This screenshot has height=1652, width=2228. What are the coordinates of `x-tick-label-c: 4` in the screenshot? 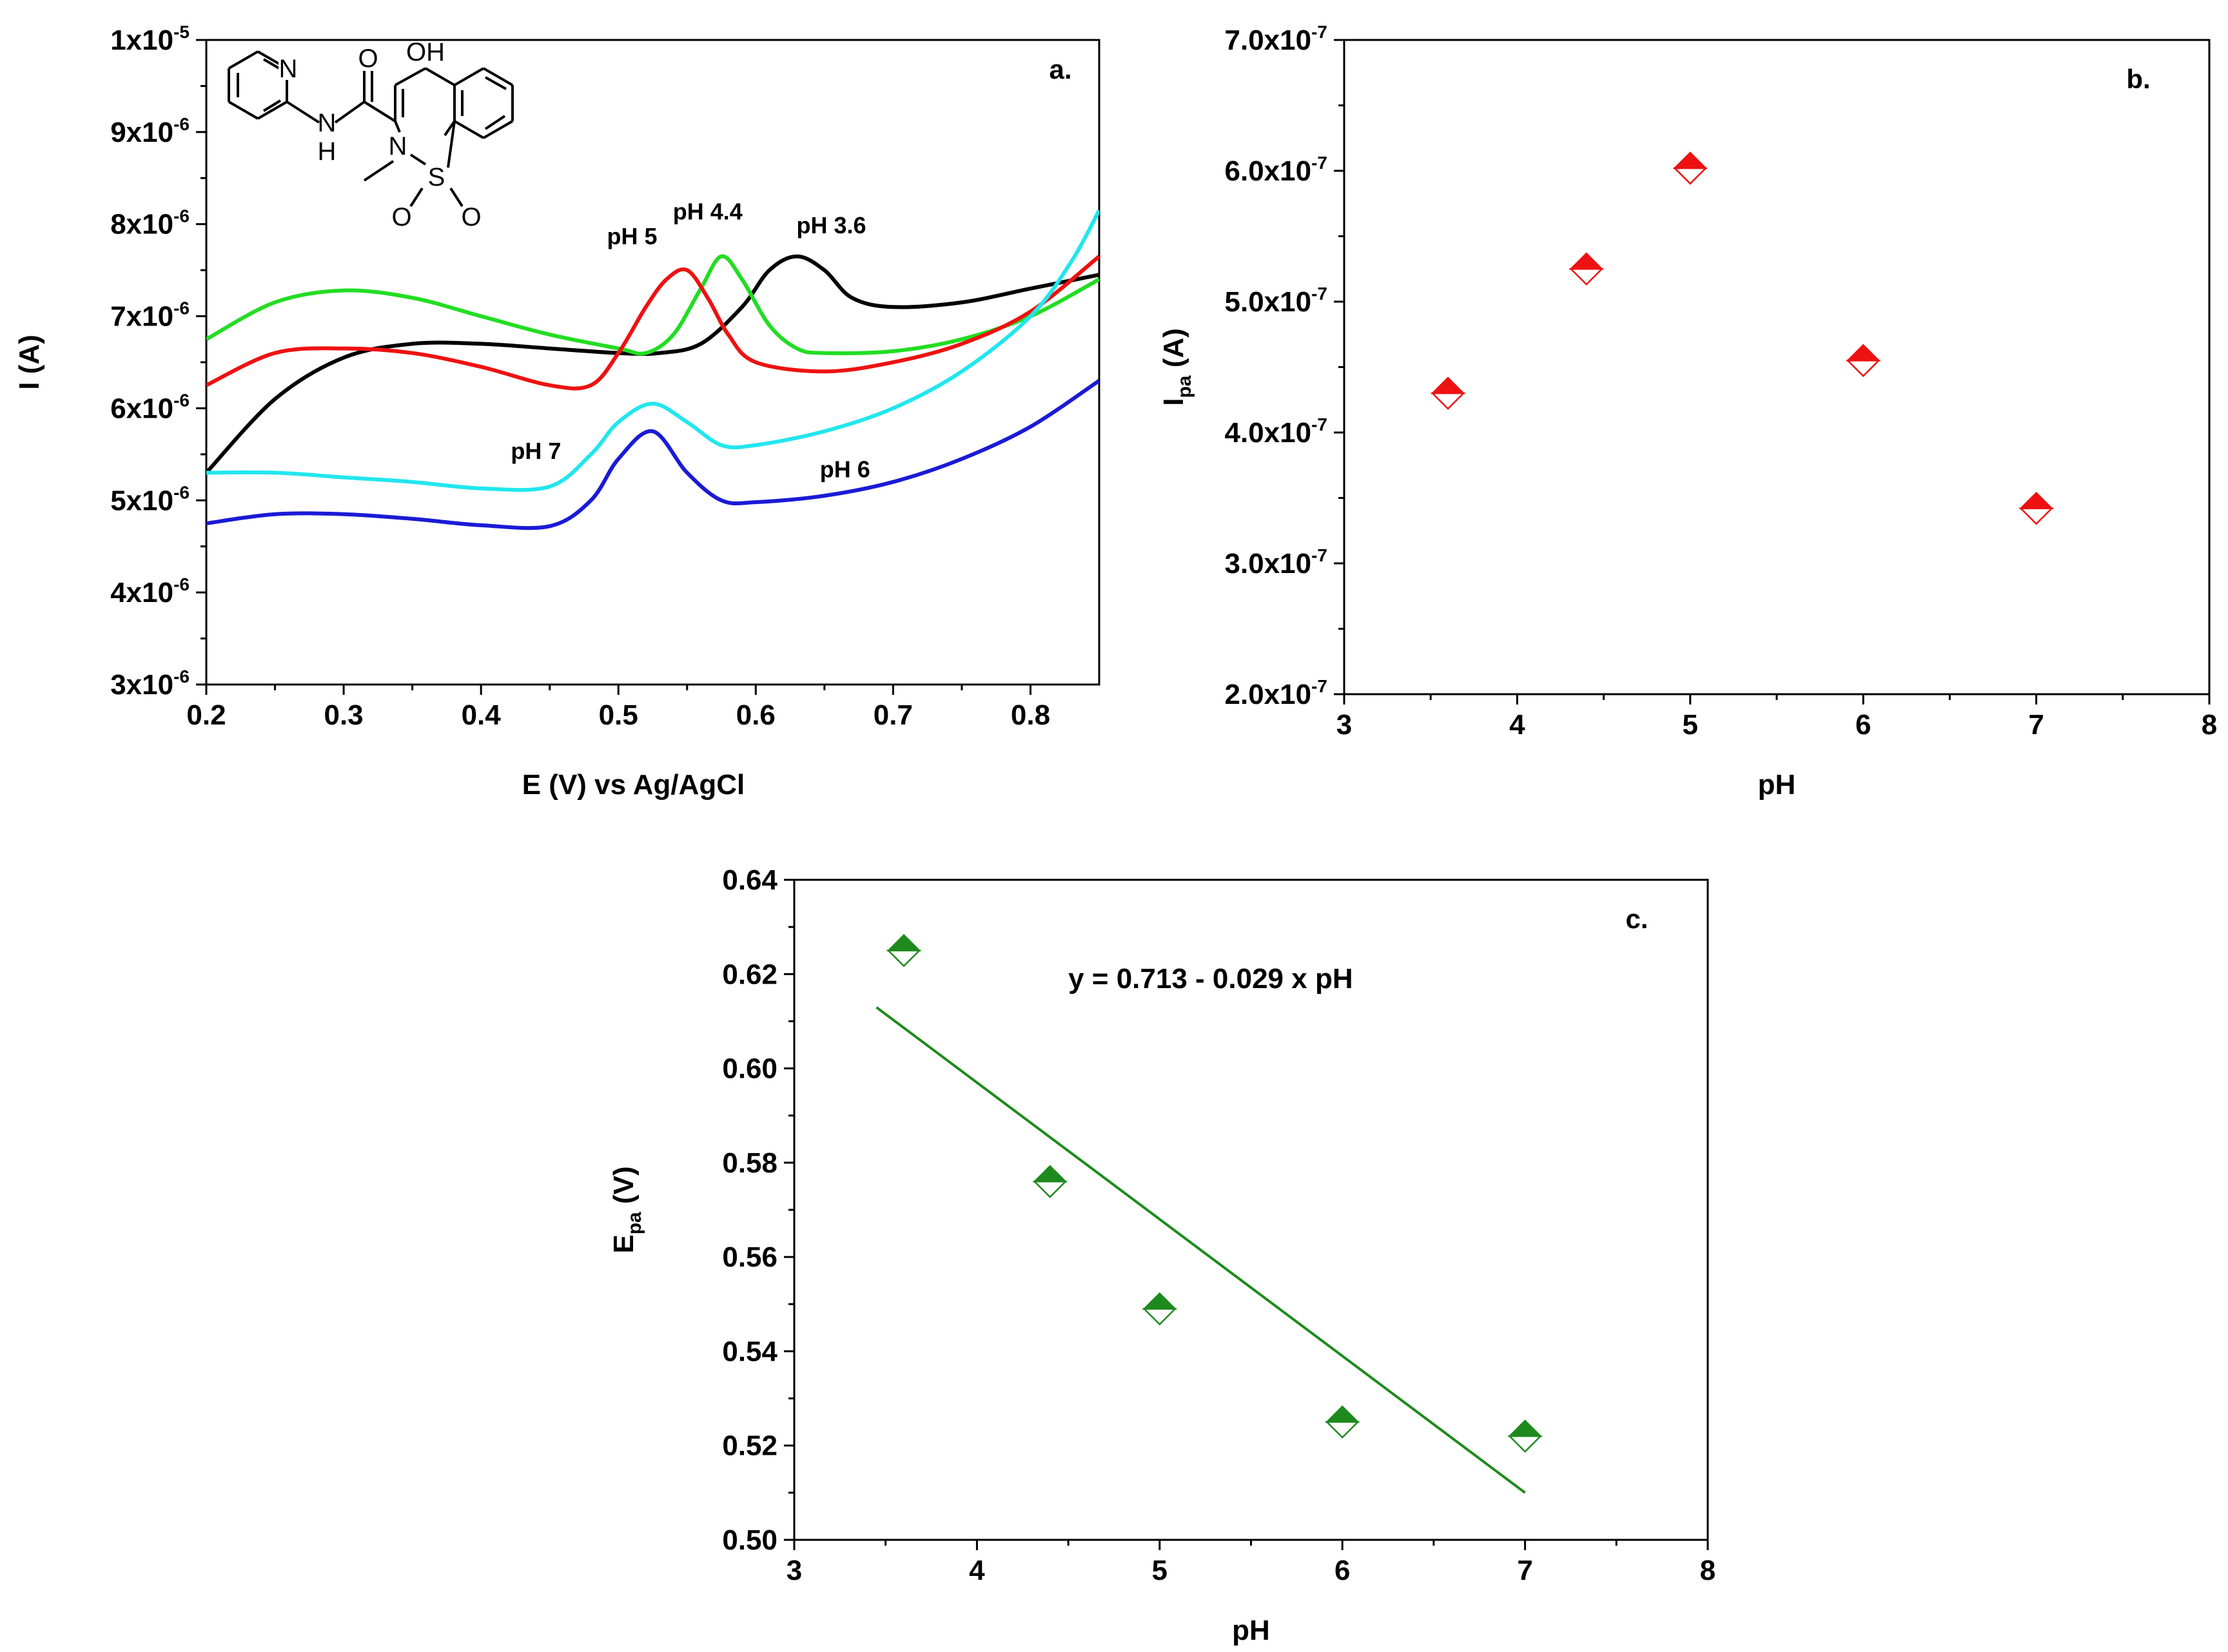 It's located at (977, 1570).